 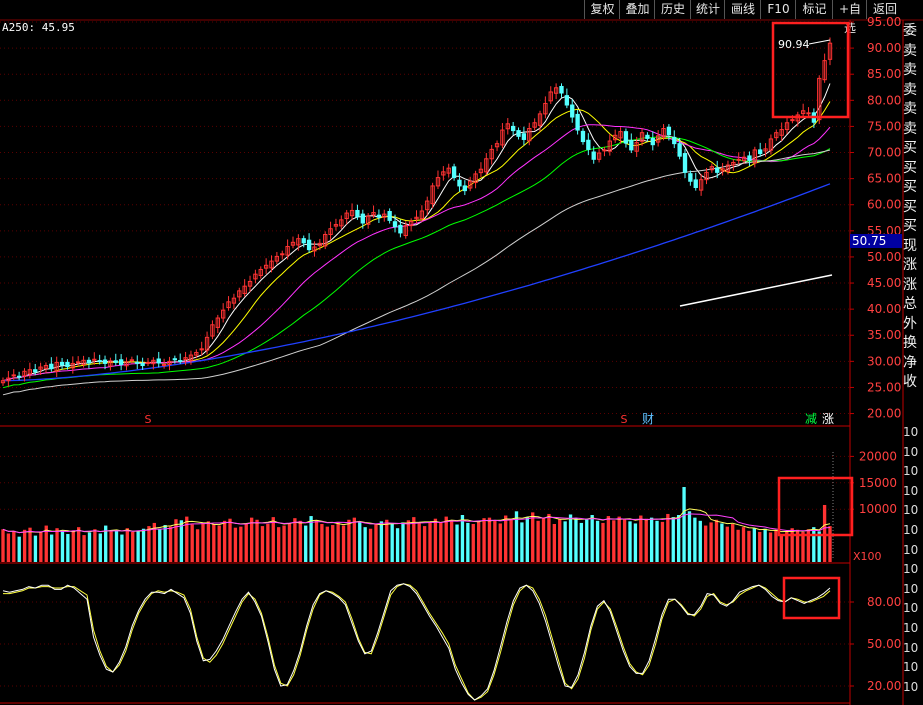 I want to click on osc-tick-label-0: 80.00, so click(x=884, y=602).